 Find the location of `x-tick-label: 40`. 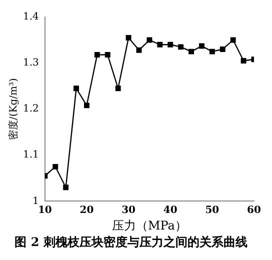

x-tick-label: 40 is located at coordinates (170, 210).